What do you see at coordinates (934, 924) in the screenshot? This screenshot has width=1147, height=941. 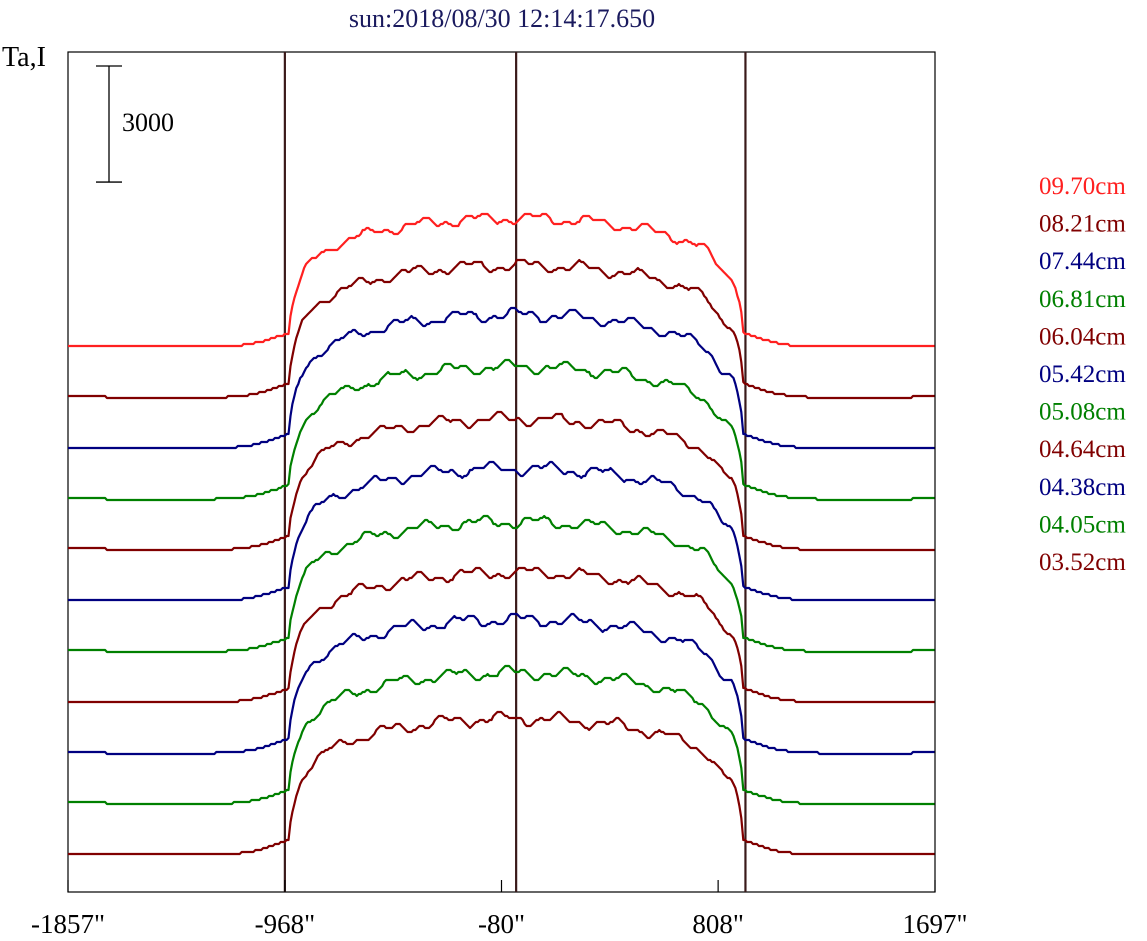 I see `x-tick-label: 1697"` at bounding box center [934, 924].